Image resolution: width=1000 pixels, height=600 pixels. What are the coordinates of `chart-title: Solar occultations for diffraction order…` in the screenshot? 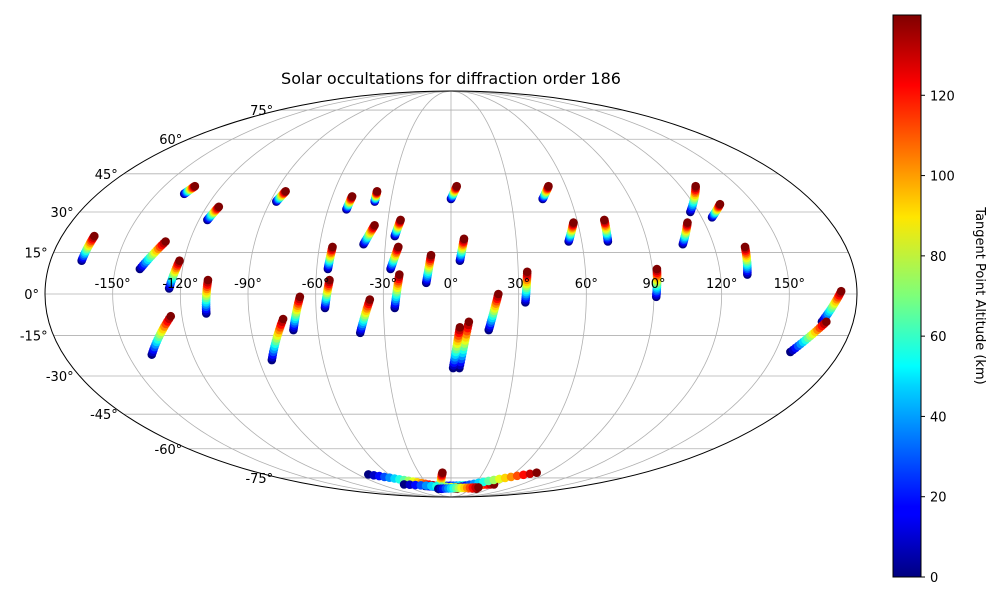 It's located at (451, 78).